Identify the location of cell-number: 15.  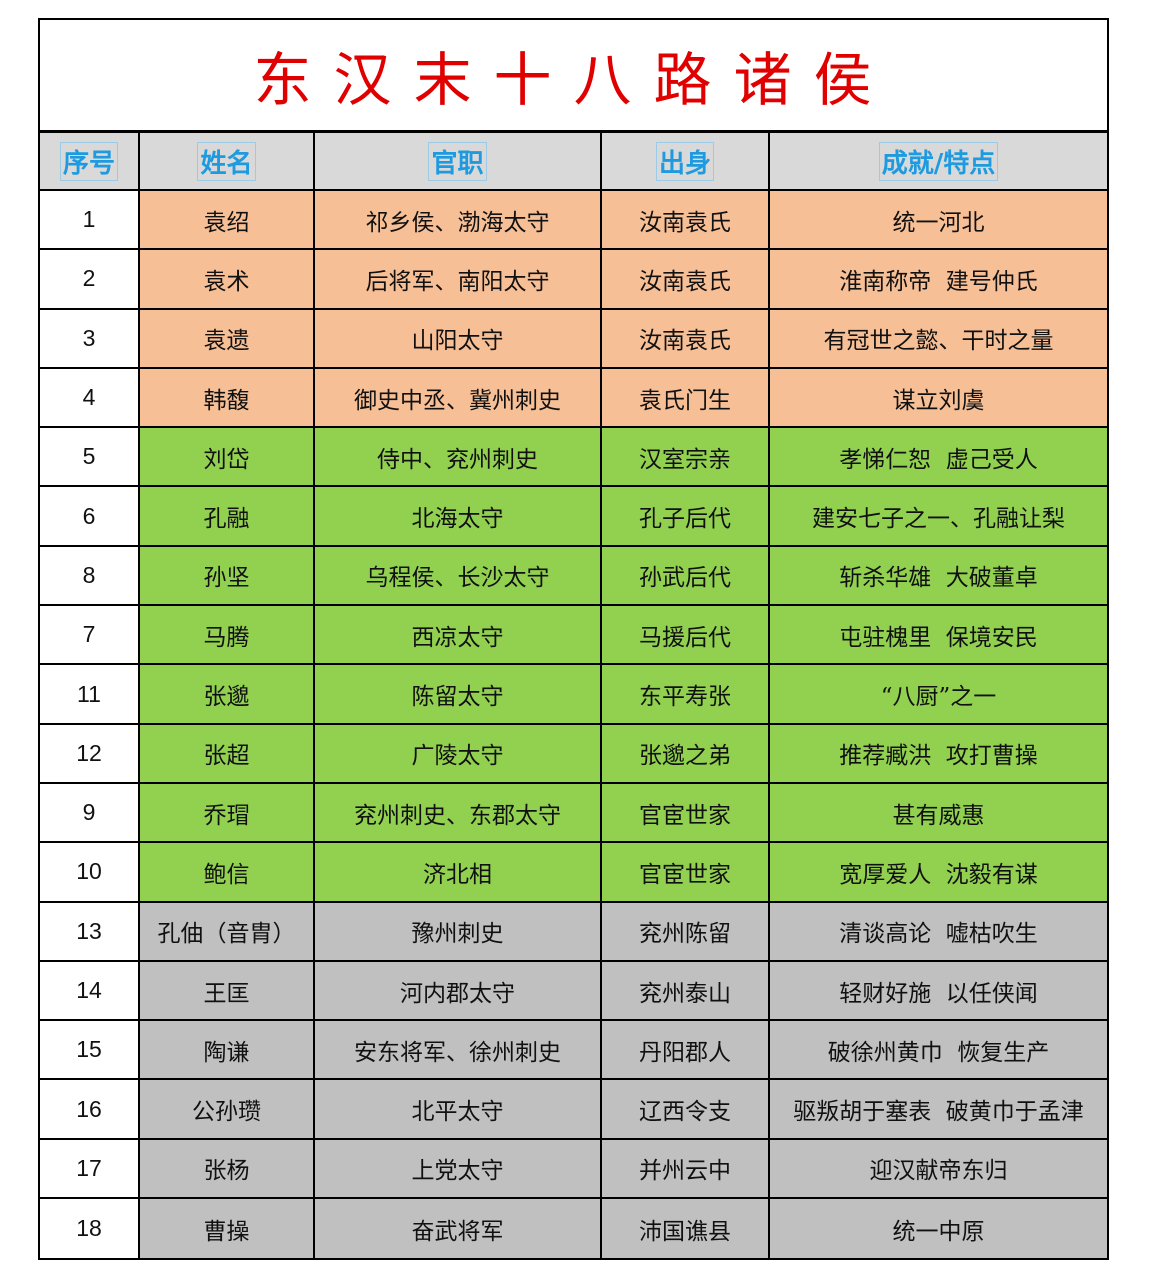
(90, 1050).